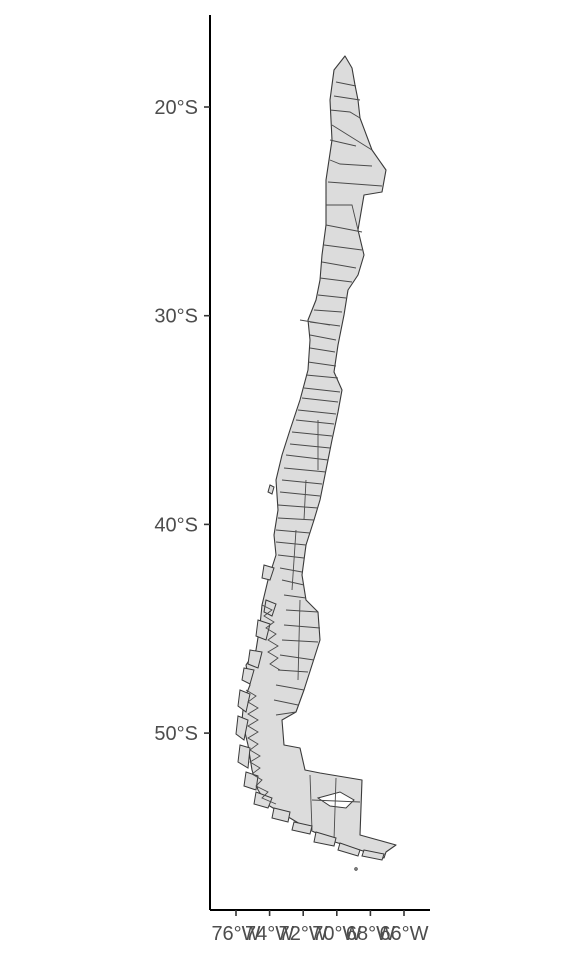 This screenshot has height=960, width=576. I want to click on x-tick-label: 72°W, so click(303, 934).